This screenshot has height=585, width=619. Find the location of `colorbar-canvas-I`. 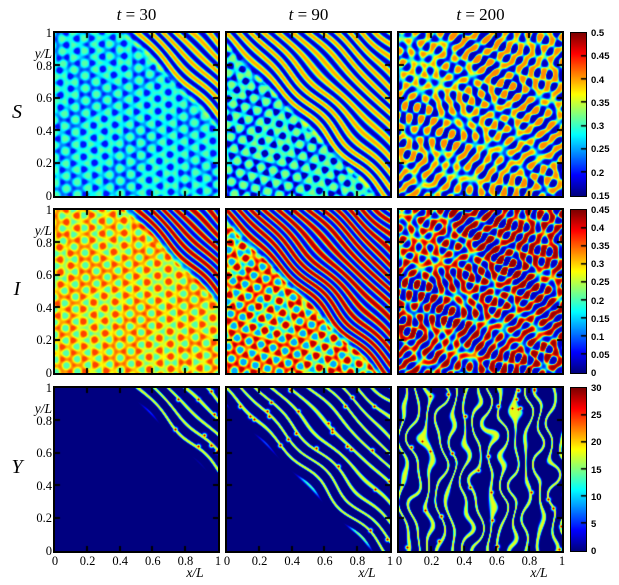

colorbar-canvas-I is located at coordinates (578, 291).